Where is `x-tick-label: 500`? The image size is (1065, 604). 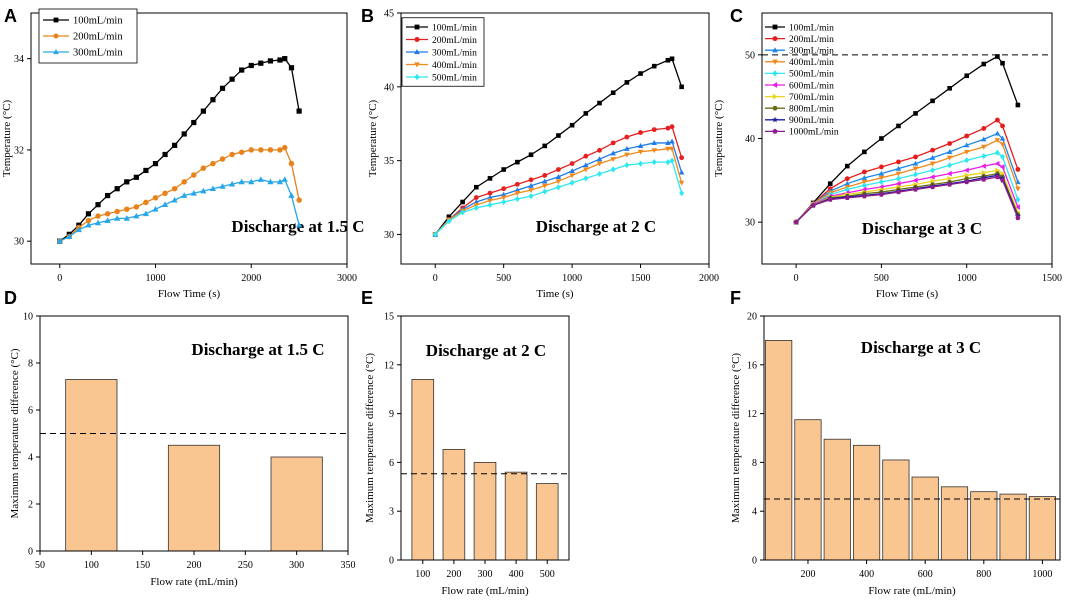
x-tick-label: 500 is located at coordinates (547, 574).